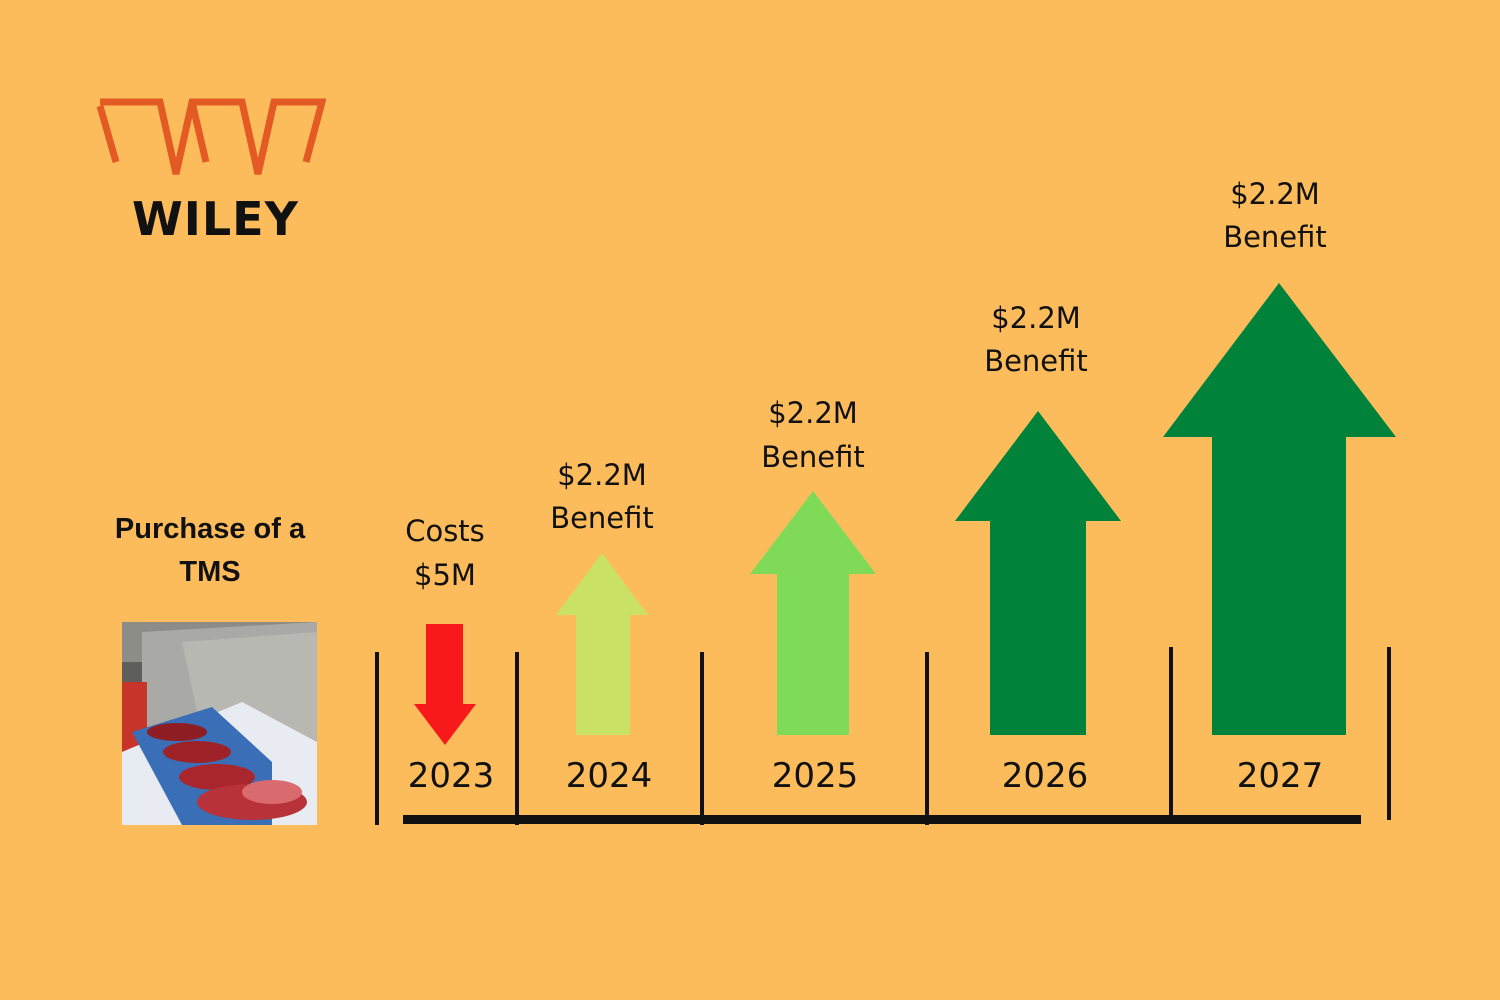  Describe the element at coordinates (1275, 237) in the screenshot. I see `year-2027-label-line-2: Benefit` at that location.